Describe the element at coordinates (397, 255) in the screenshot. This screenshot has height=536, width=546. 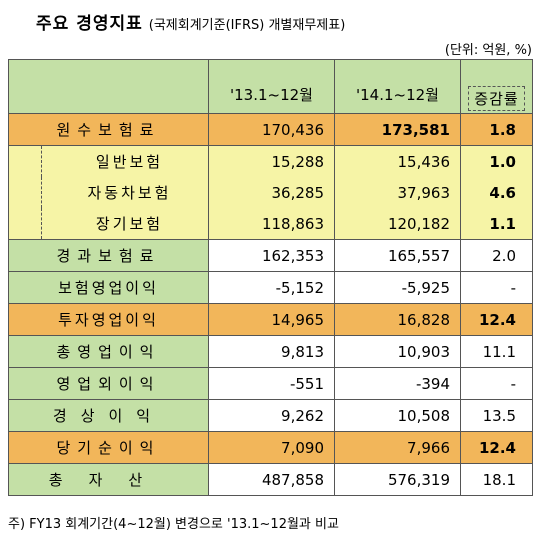
I see `value-2014: 165,557` at that location.